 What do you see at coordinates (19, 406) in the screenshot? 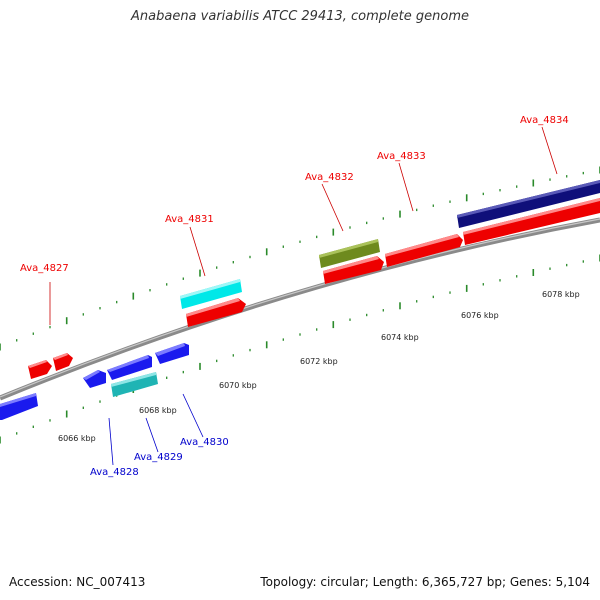
I see `gene-reverse-left-edge` at bounding box center [19, 406].